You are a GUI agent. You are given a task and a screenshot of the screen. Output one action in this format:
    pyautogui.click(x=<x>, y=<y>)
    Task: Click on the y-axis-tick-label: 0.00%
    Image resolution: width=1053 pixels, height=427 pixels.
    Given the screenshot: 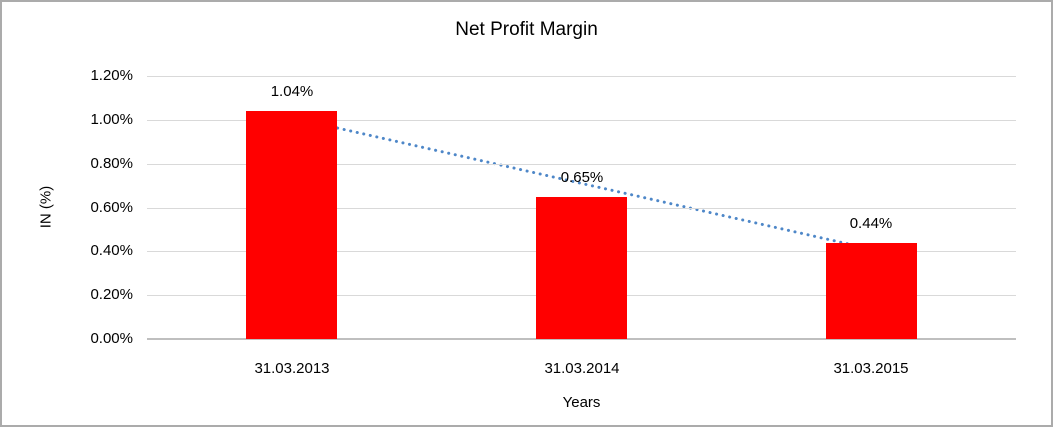 What is the action you would take?
    pyautogui.click(x=111, y=338)
    